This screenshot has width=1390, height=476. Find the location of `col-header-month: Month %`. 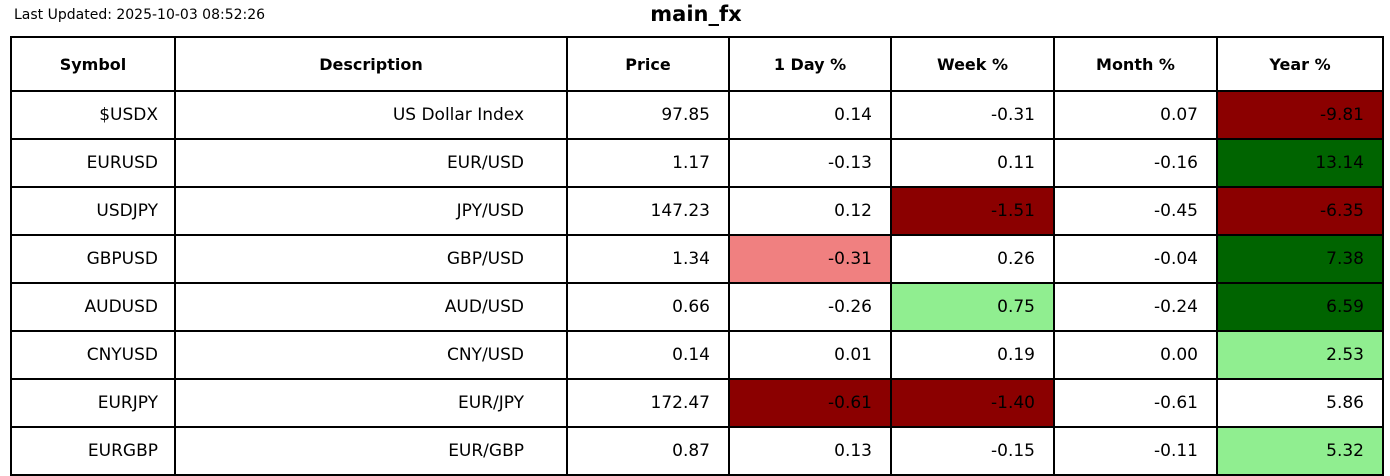

col-header-month: Month % is located at coordinates (1135, 64).